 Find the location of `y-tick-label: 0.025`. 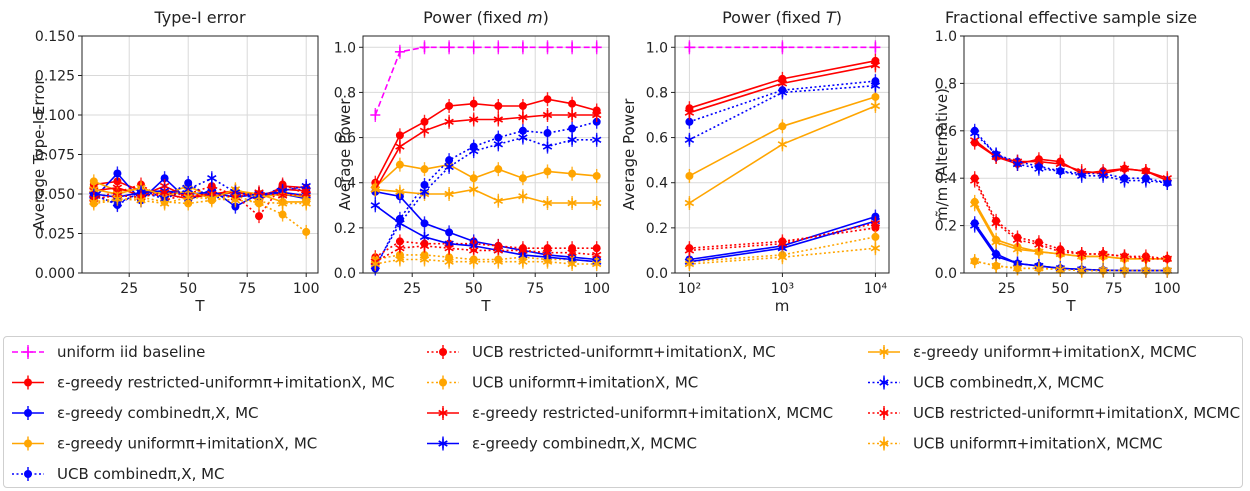

y-tick-label: 0.025 is located at coordinates (55, 235).